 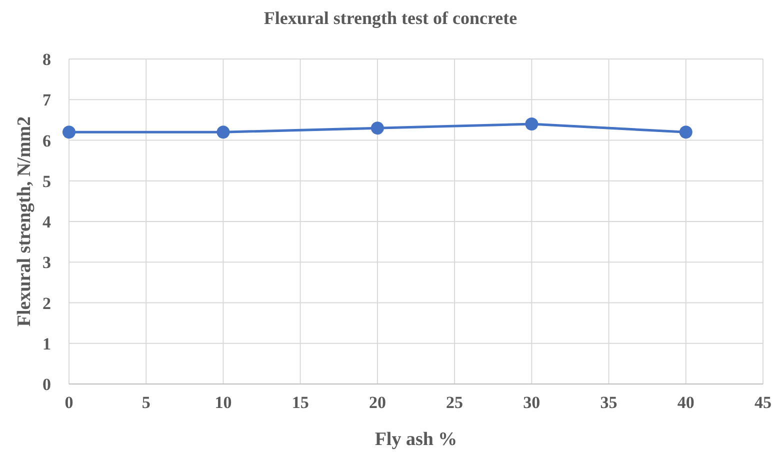 What do you see at coordinates (47, 100) in the screenshot?
I see `y-tick-label: 7` at bounding box center [47, 100].